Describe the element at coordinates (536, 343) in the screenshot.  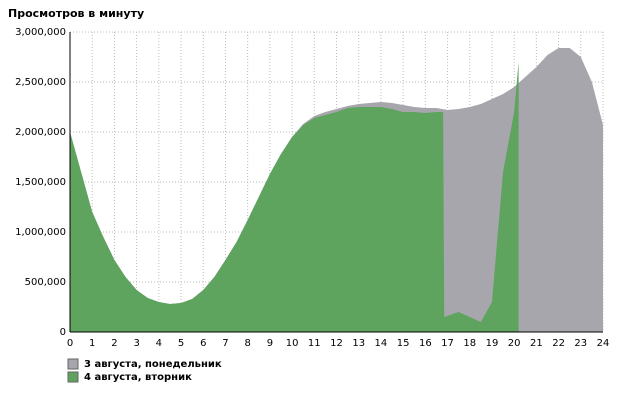
I see `x-tick-label: 21` at that location.